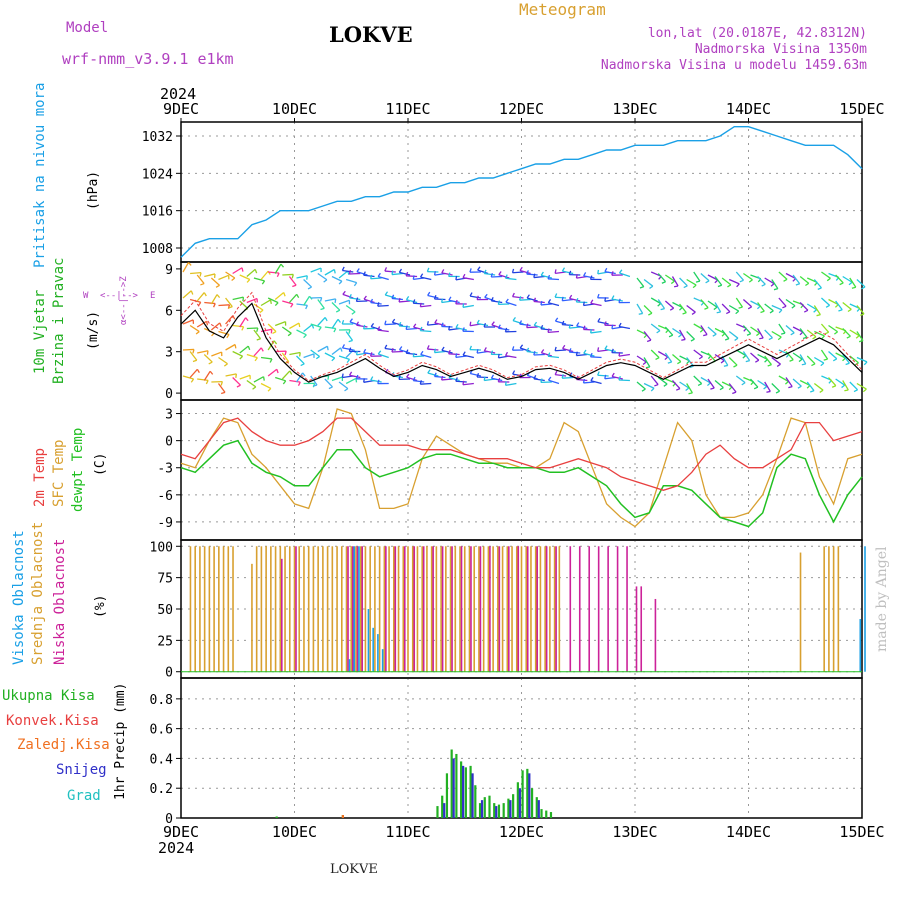 The image size is (900, 900). I want to click on precip-unit: 1hr Precip (mm), so click(120, 741).